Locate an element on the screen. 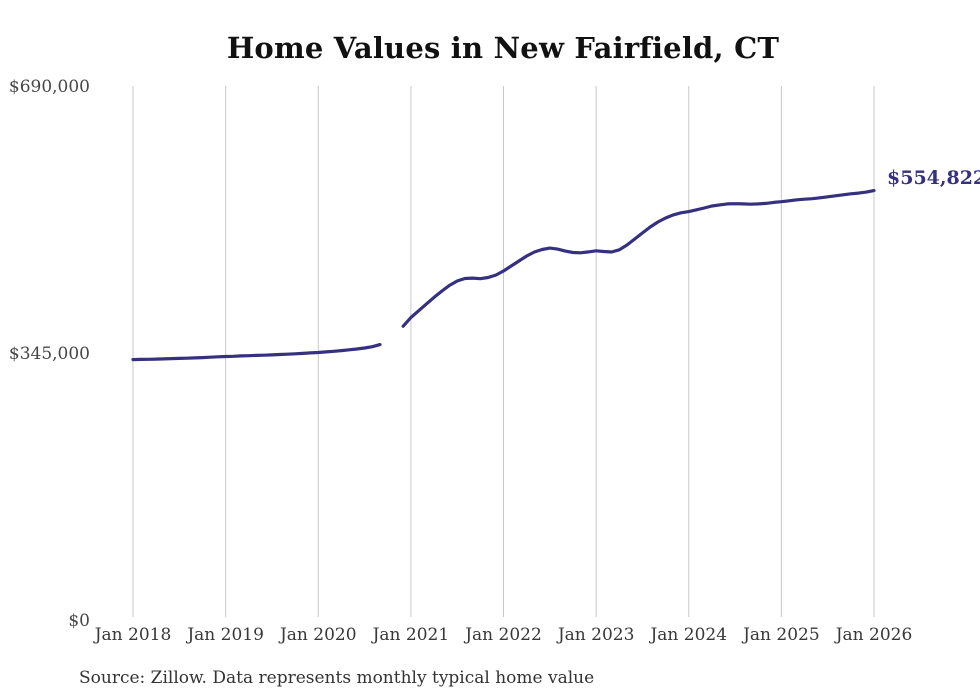  x-axis-tick-label: Jan 2024 is located at coordinates (687, 635).